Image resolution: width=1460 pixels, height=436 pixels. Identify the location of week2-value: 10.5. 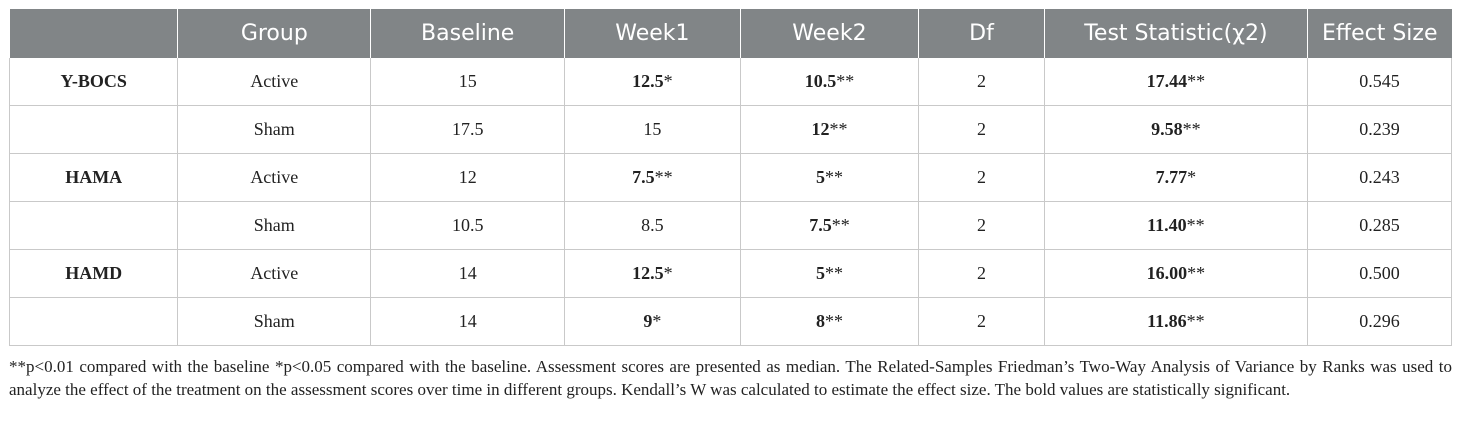
(820, 81).